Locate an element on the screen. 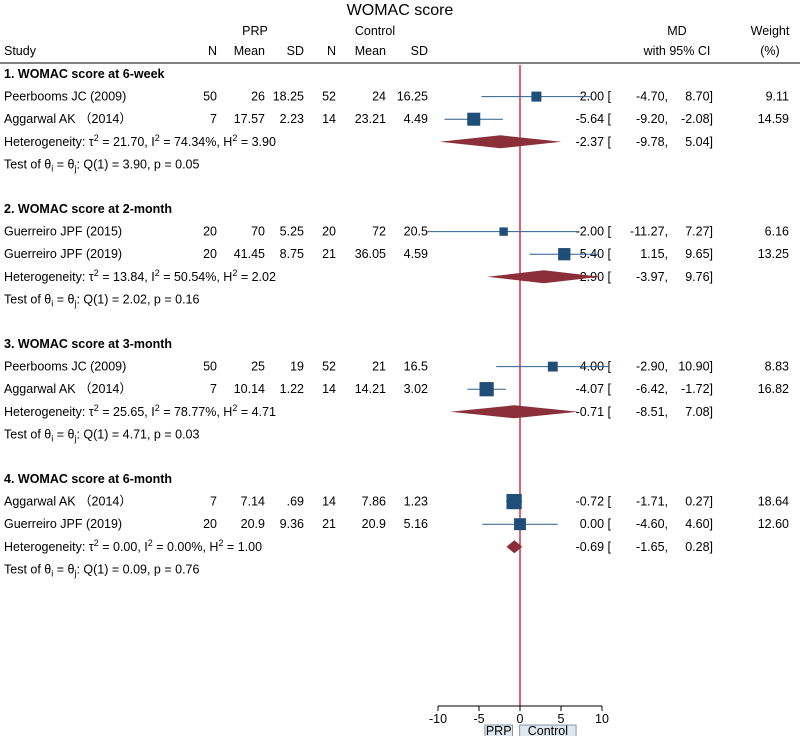  group-3-study-2-prp-sd: 1.22 is located at coordinates (292, 389).